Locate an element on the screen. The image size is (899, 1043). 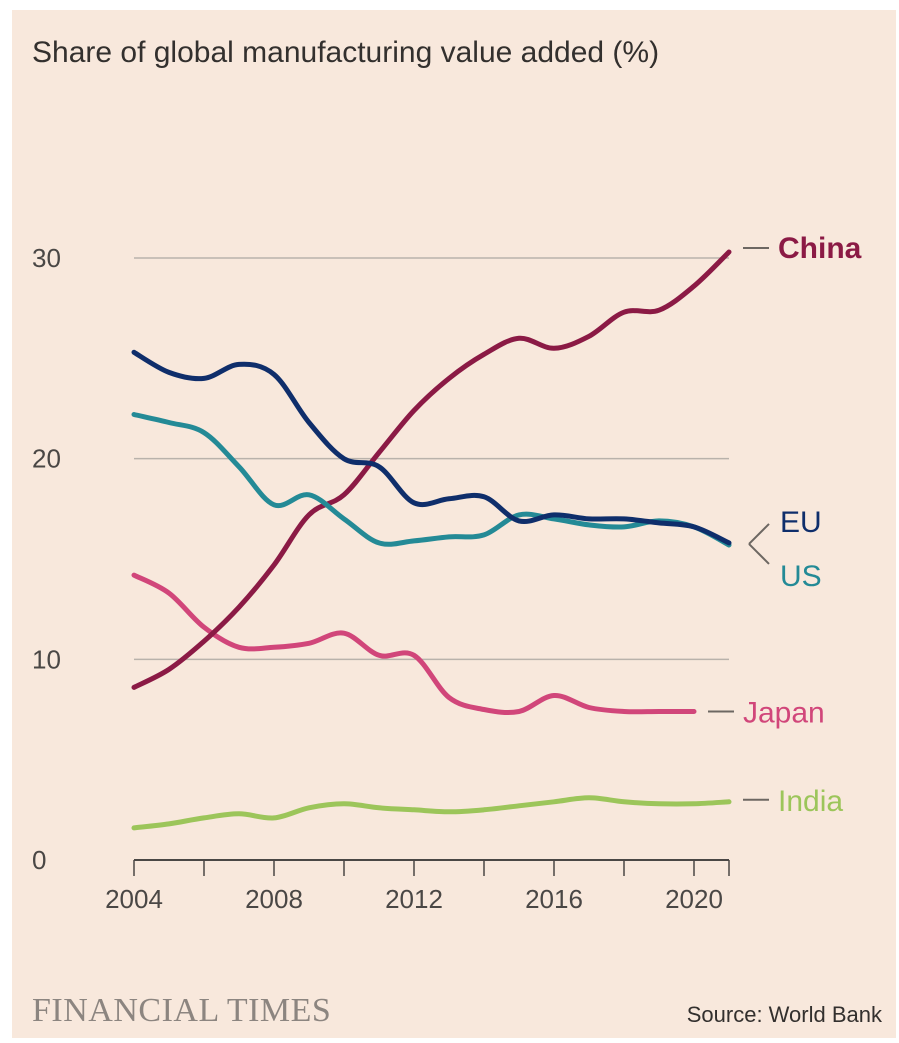
series-line-eu is located at coordinates (431, 447).